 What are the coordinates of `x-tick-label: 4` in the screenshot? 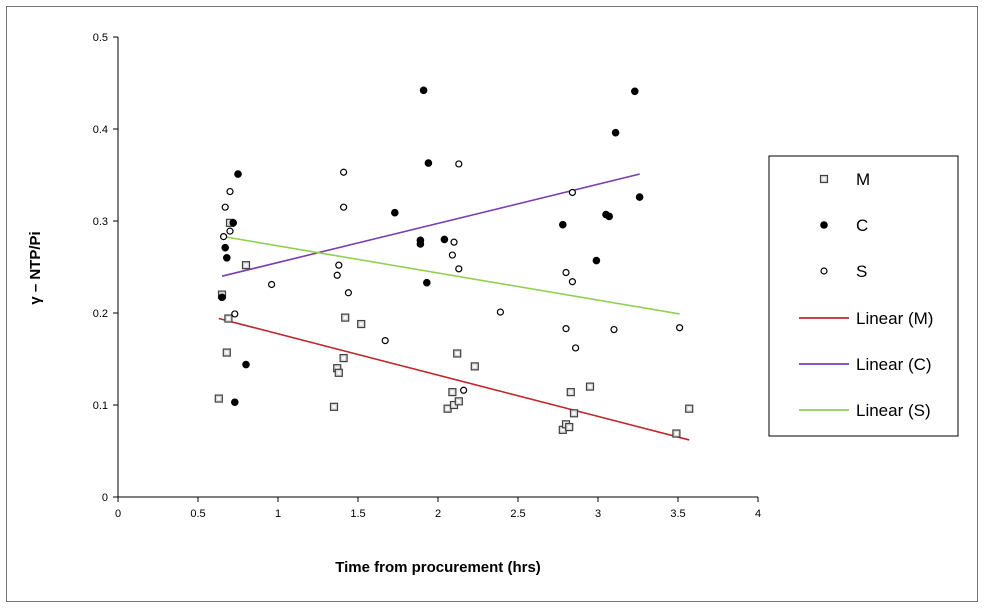 It's located at (758, 514).